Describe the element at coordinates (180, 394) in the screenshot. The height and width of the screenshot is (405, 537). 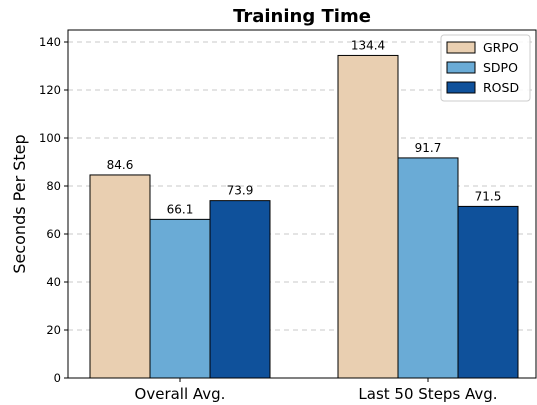
I see `x-tick-label: Overall Avg.` at that location.